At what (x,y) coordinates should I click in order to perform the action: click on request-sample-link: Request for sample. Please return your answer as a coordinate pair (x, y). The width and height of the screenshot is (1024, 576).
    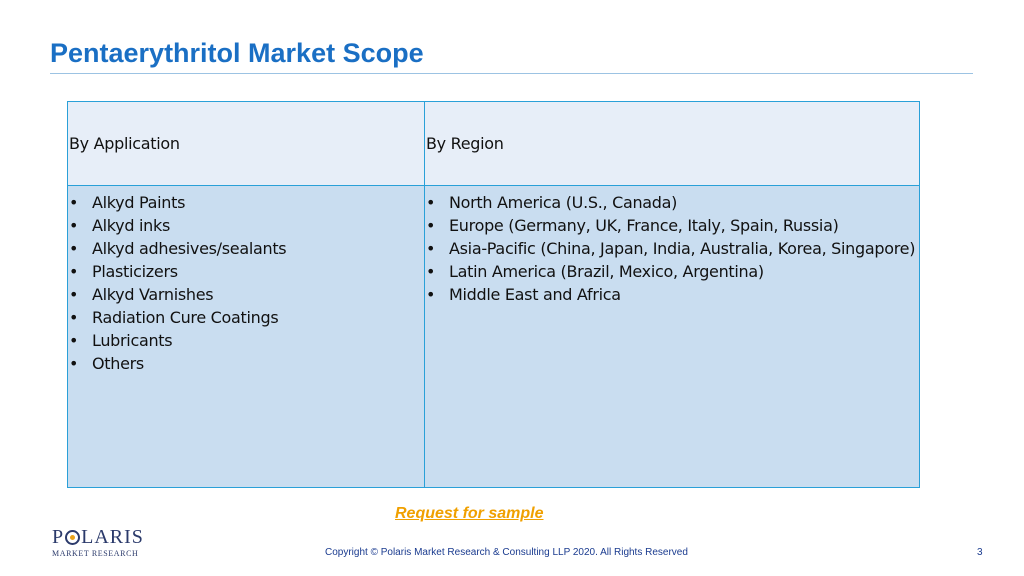
    Looking at the image, I should click on (469, 513).